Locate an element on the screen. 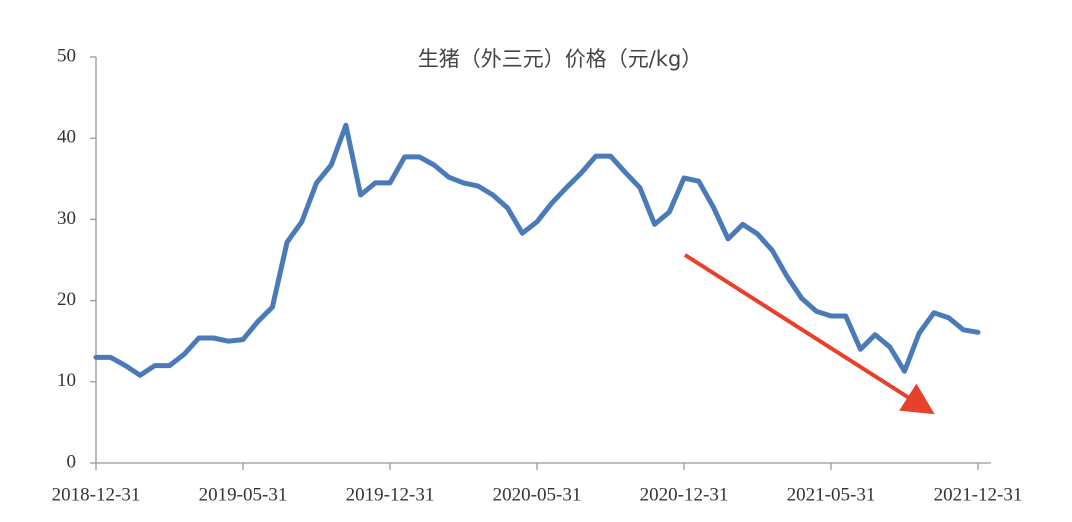 The image size is (1072, 522). x-tick-label: 2021-12-31 is located at coordinates (978, 494).